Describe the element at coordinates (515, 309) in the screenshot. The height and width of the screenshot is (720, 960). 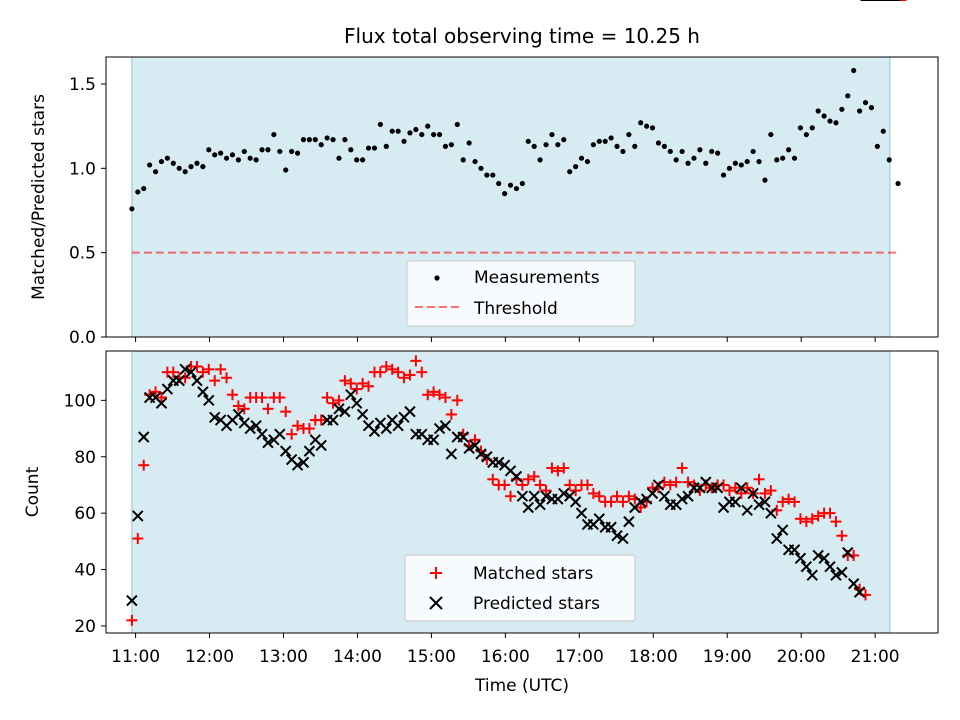
I see `legend-threshold-label: Threshold` at that location.